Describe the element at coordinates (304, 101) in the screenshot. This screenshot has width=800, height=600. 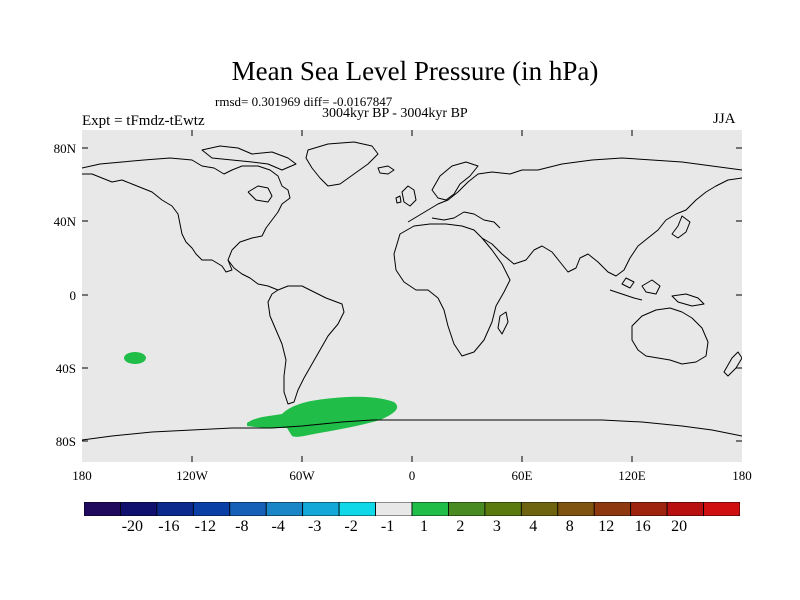
I see `stats-subtitle: rmsd= 0.301969 diff= -0.0167847` at that location.